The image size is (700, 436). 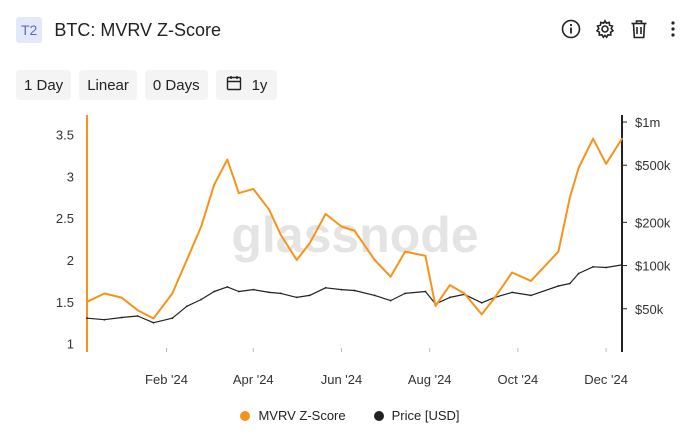 I want to click on more-vertical-icon, so click(x=673, y=29).